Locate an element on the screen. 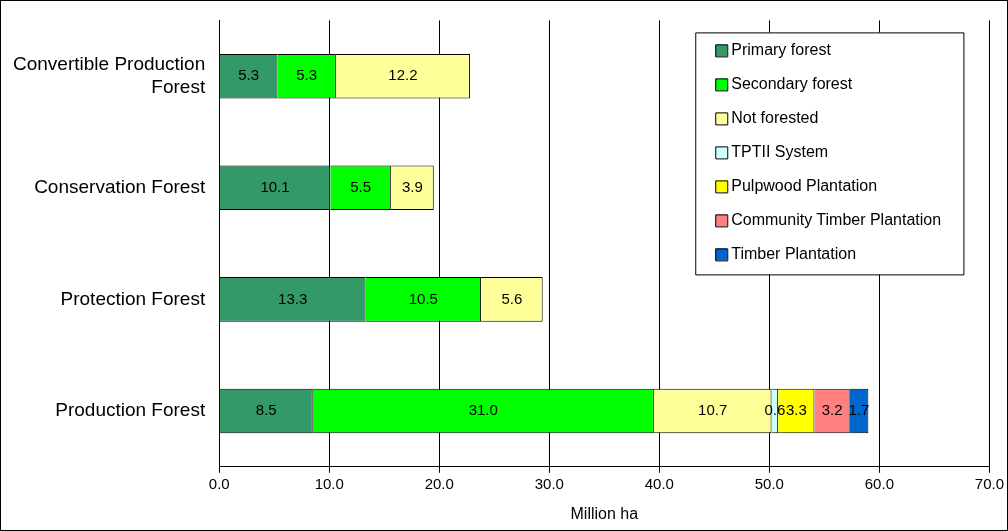 The image size is (1008, 531). x-tick-label: 60.0 is located at coordinates (879, 483).